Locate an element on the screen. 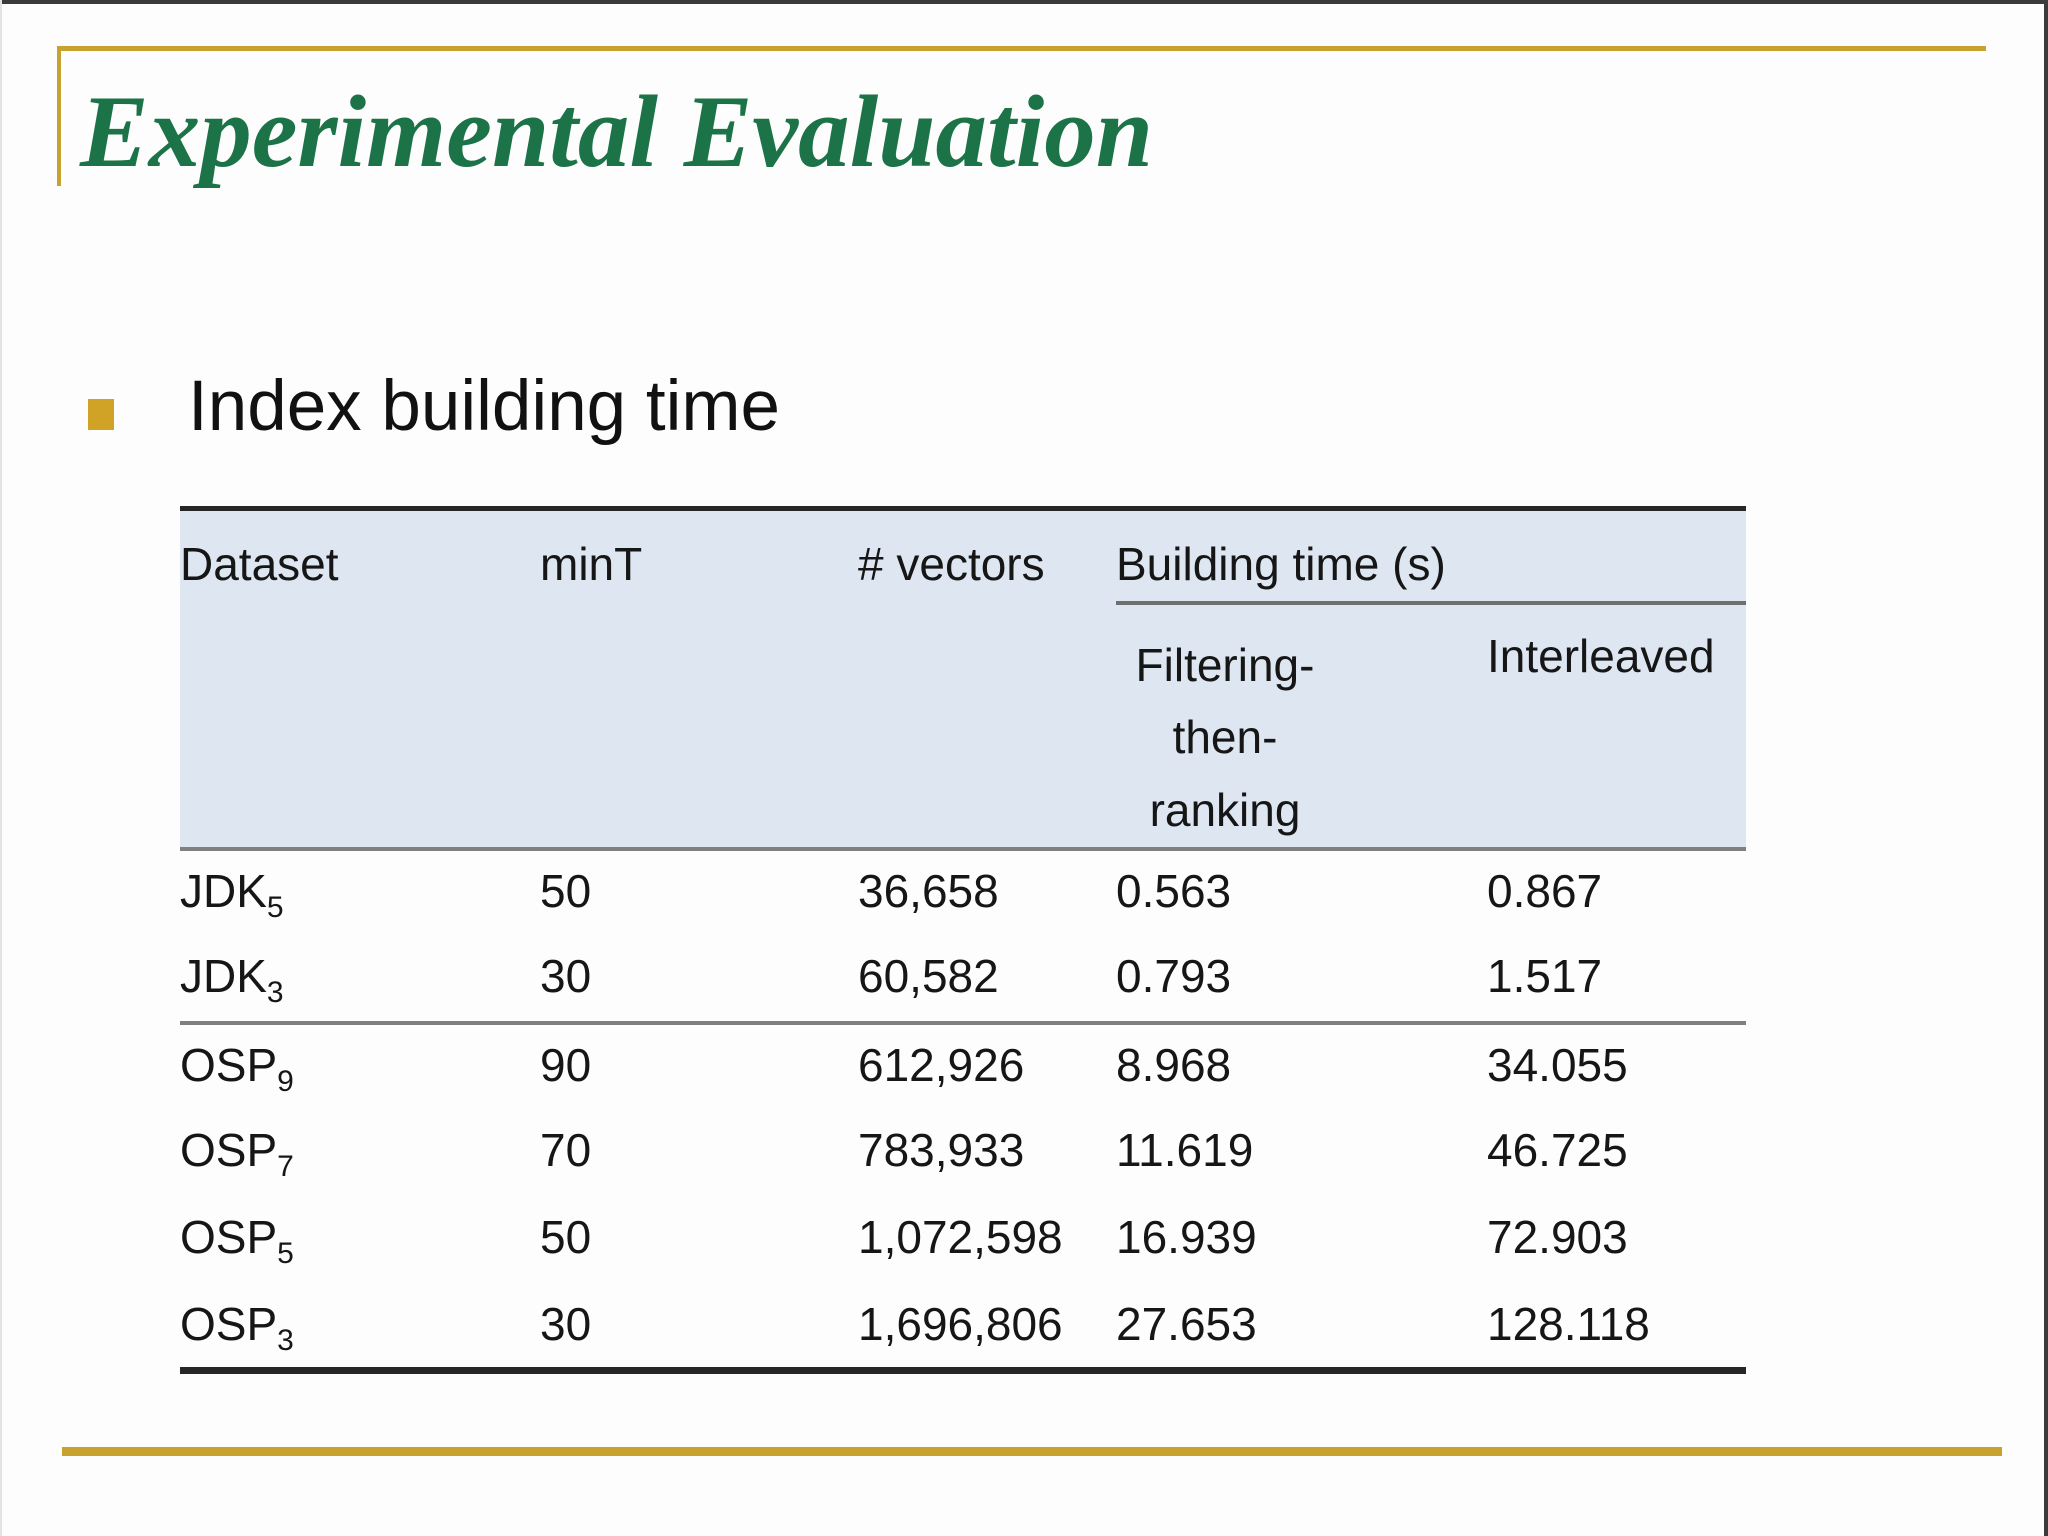 The width and height of the screenshot is (2048, 1536). table-row: JDK5 50 36,658 0.563 0.867 is located at coordinates (963, 892).